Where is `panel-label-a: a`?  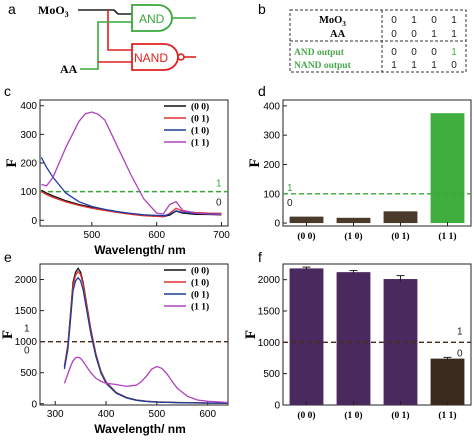
panel-label-a: a is located at coordinates (12, 9).